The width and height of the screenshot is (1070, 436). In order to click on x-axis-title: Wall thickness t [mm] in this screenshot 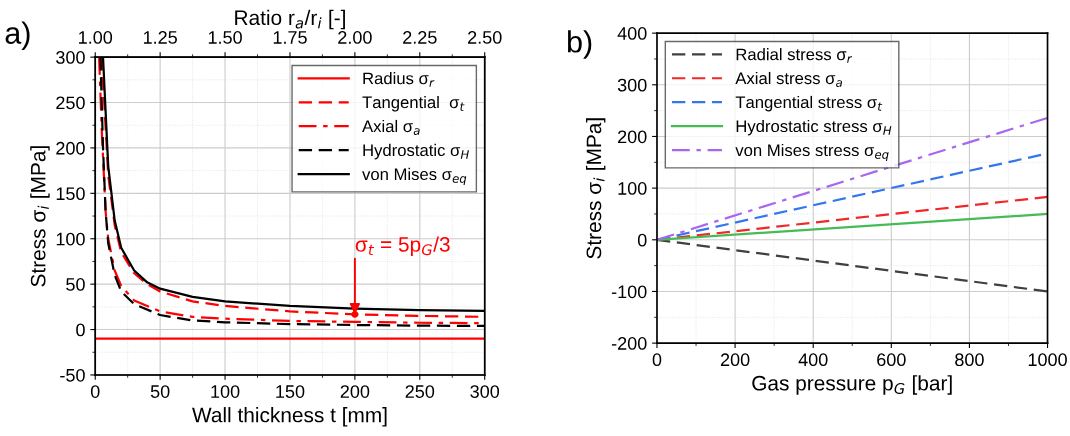, I will do `click(289, 417)`.